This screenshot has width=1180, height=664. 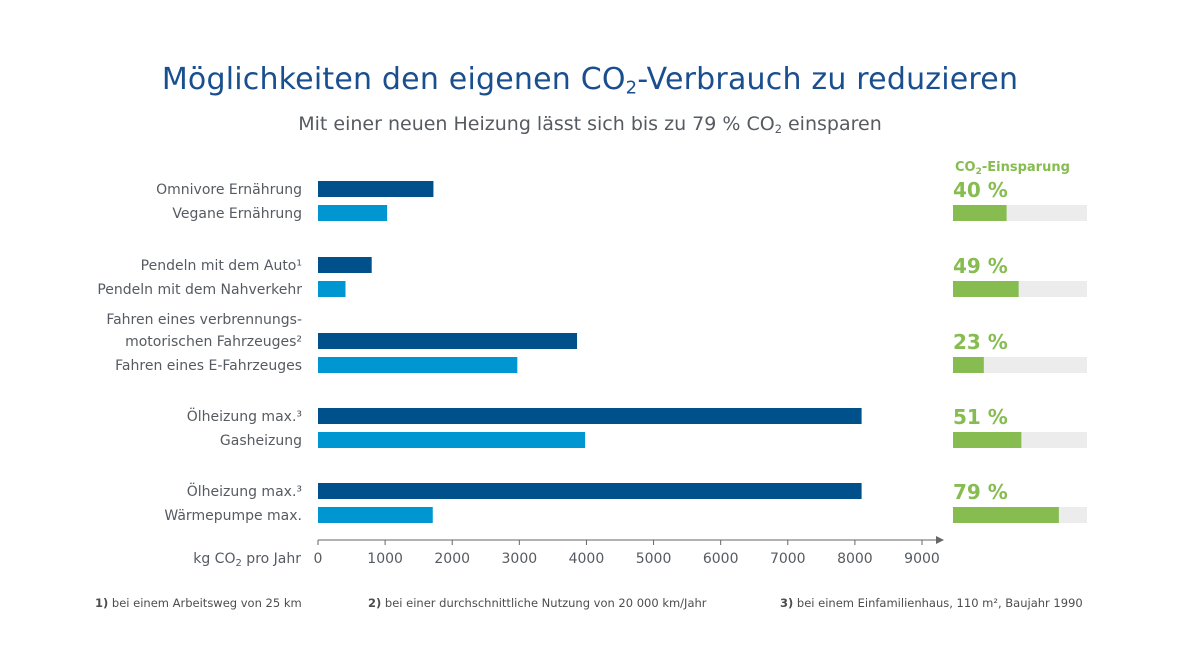 I want to click on x-tick-label-1: 1000, so click(x=385, y=559).